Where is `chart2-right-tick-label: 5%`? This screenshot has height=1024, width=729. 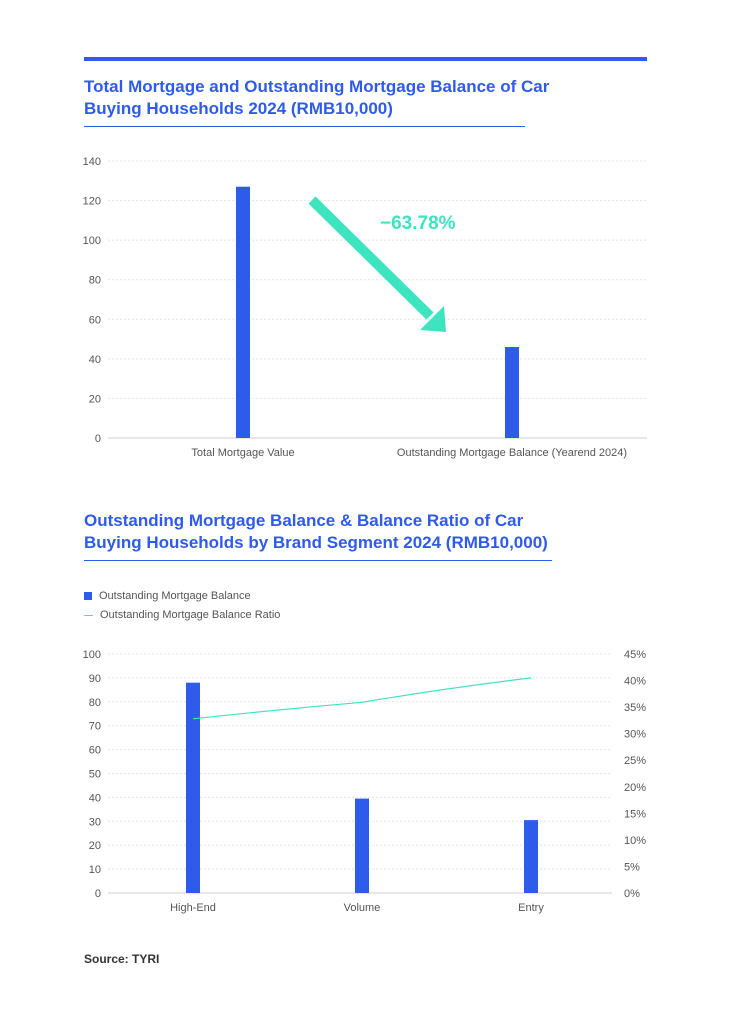
chart2-right-tick-label: 5% is located at coordinates (632, 867).